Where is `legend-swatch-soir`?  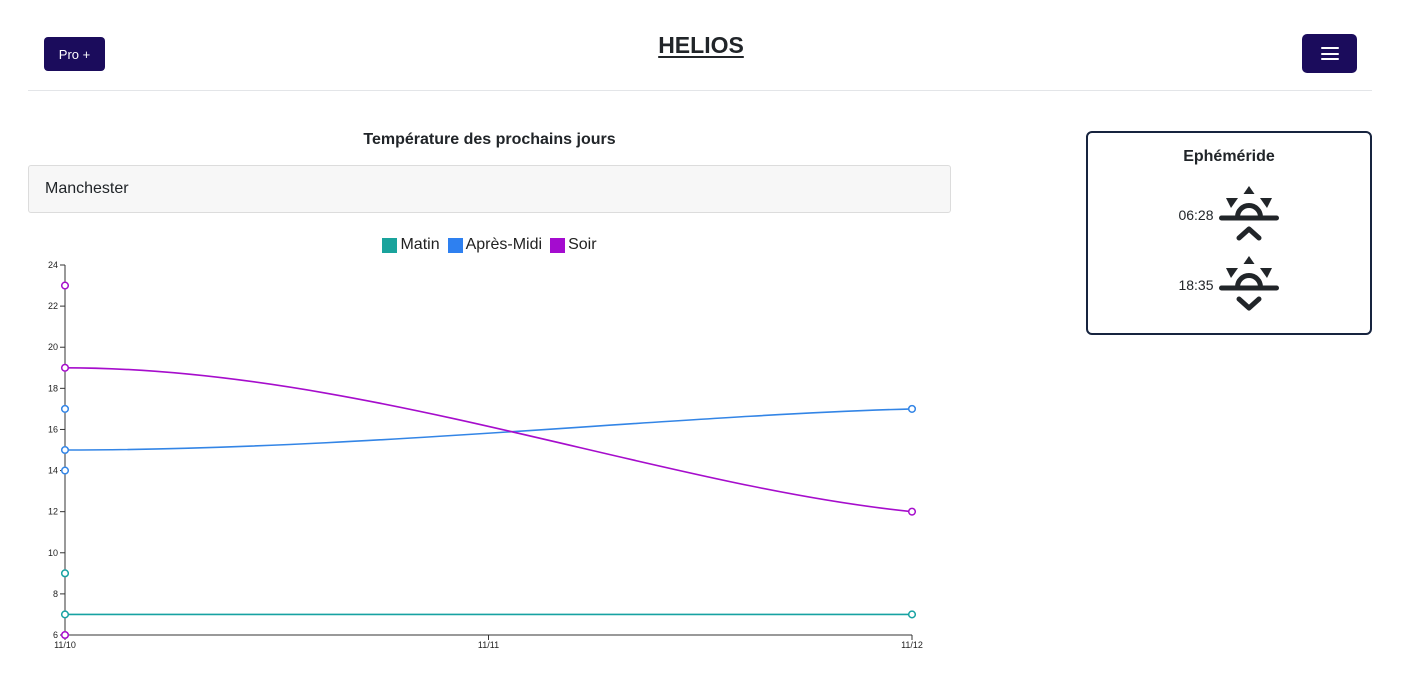 legend-swatch-soir is located at coordinates (558, 245).